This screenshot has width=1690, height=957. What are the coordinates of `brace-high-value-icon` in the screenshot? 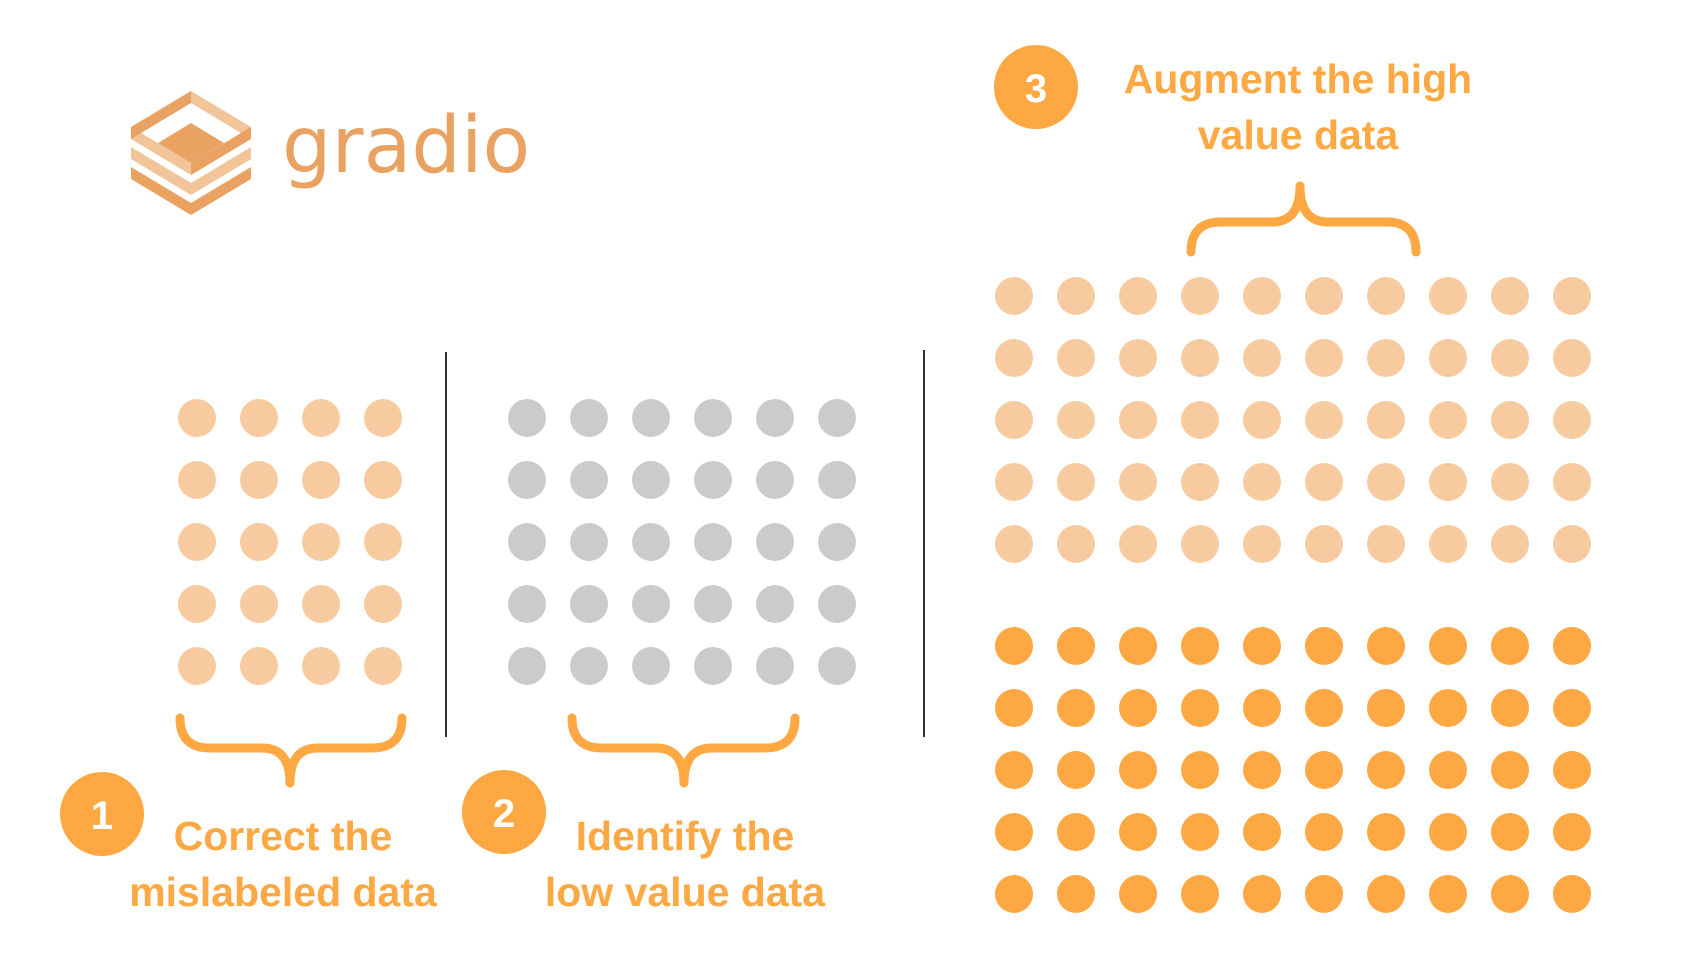 It's located at (1303, 219).